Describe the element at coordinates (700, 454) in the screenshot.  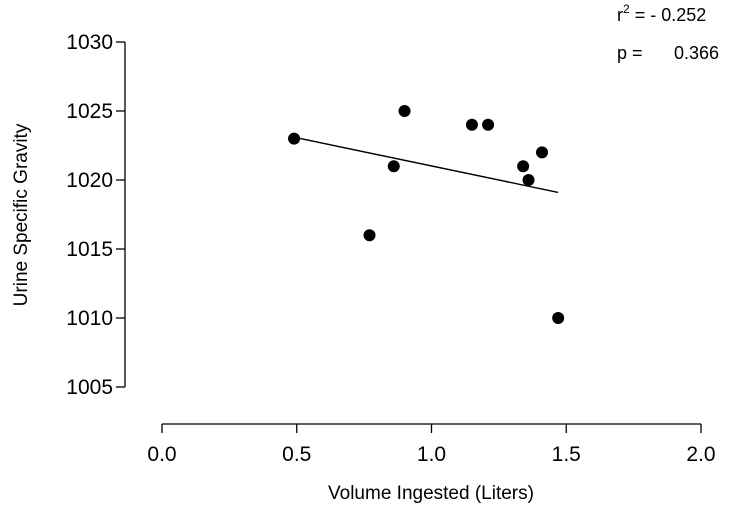
I see `x-tick-label: 2.0` at that location.